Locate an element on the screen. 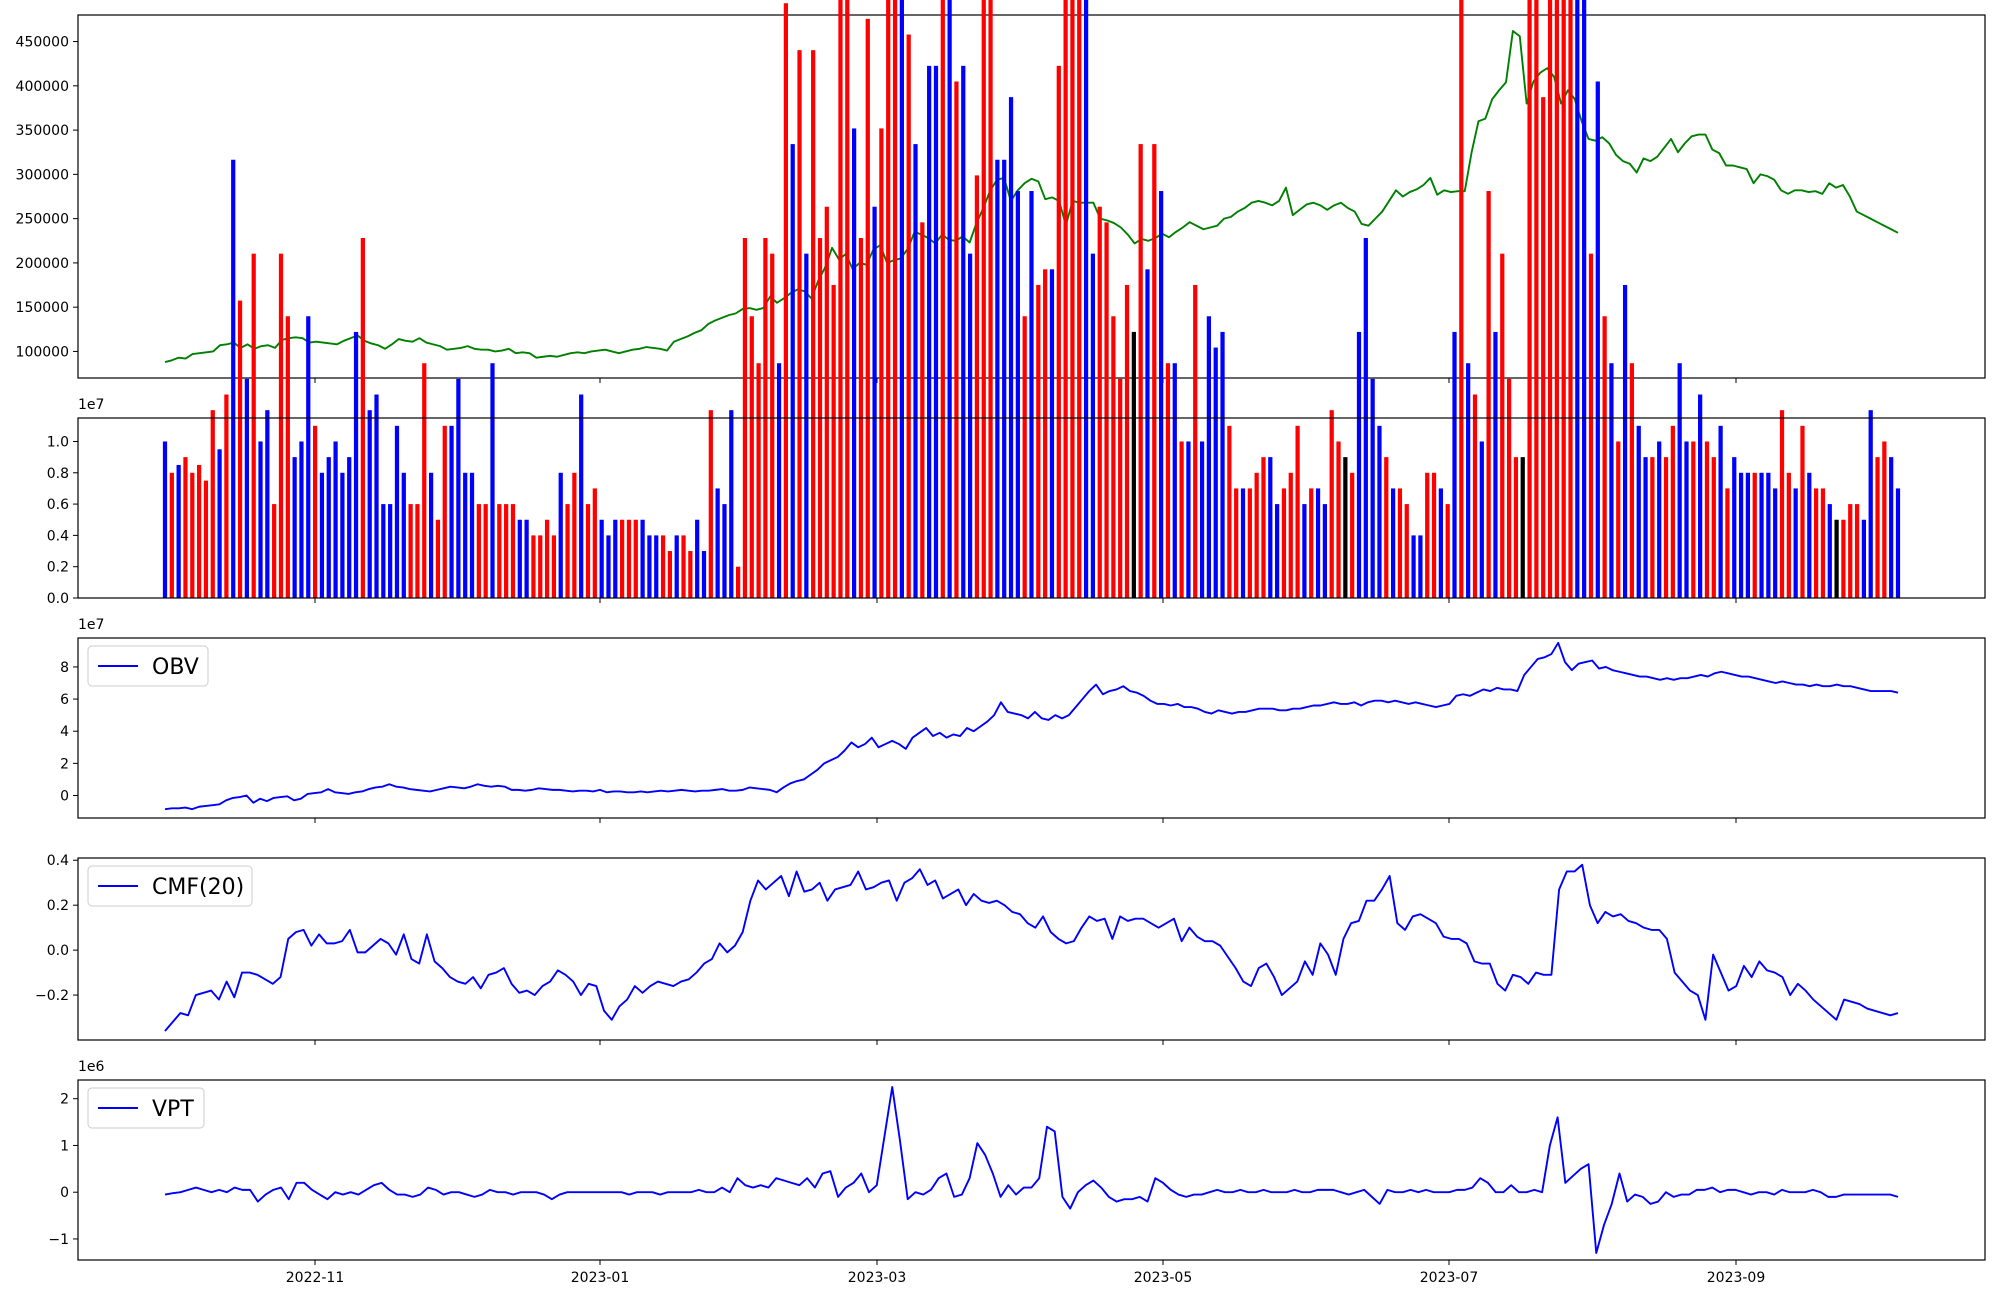 The image size is (2000, 1300). y-tick-label: 350000 is located at coordinates (42, 131).